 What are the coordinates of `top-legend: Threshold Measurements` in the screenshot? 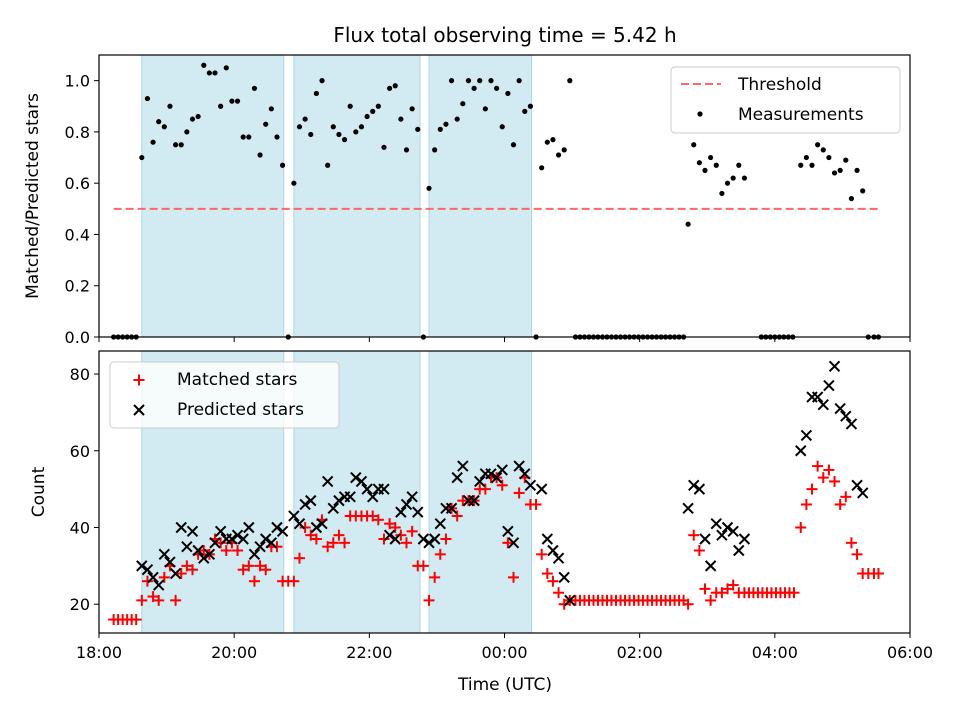 It's located at (785, 100).